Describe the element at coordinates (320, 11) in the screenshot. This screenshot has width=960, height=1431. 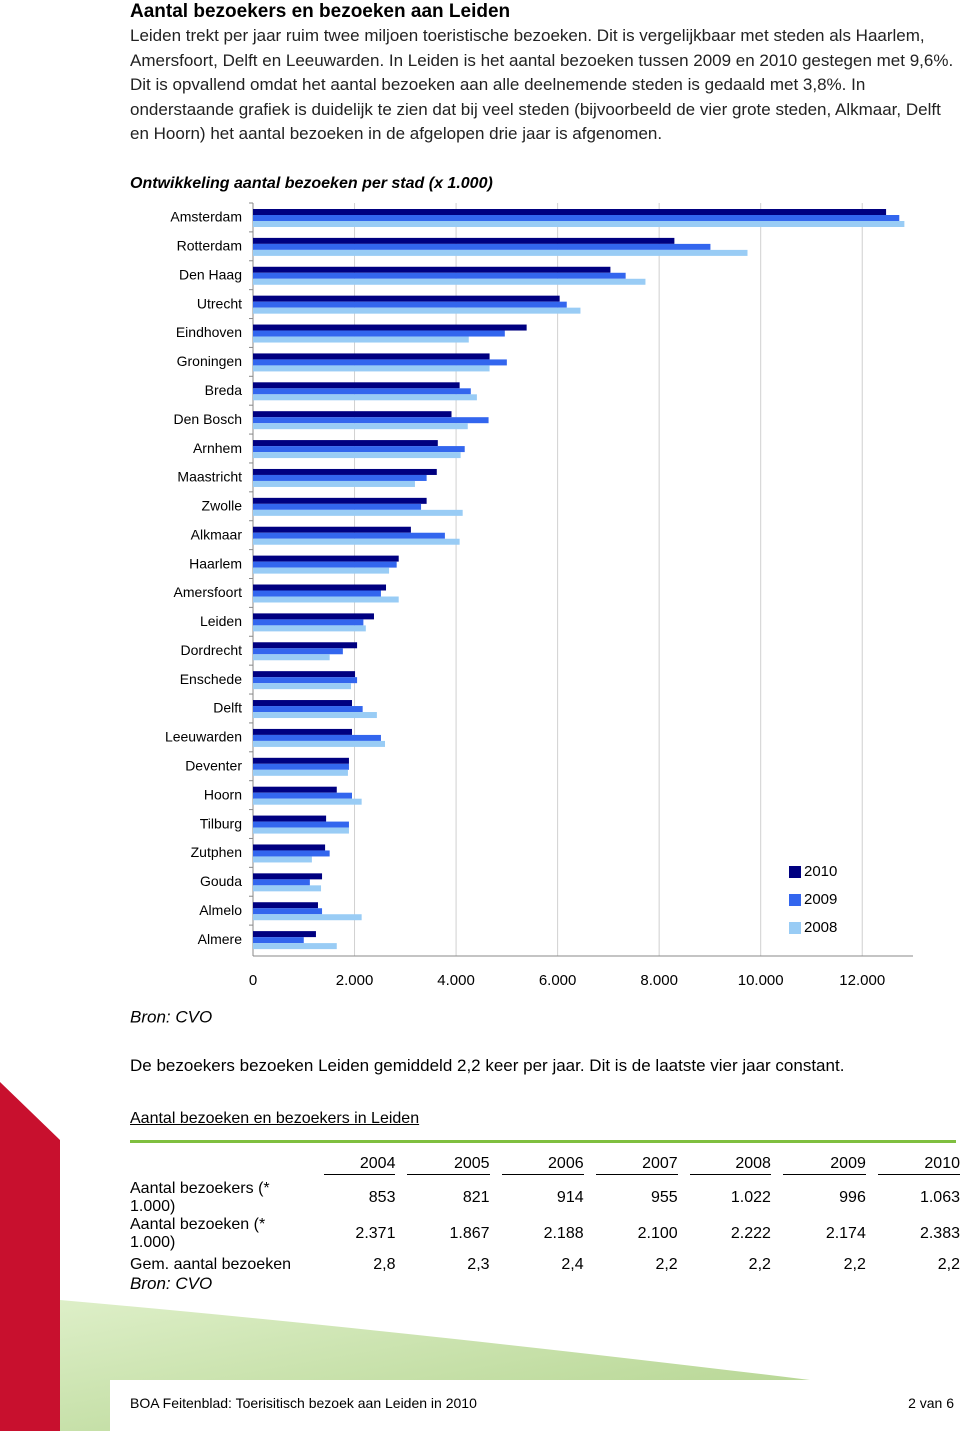
I see `heading: Aantal bezoekers en bezoeken aan Leiden` at that location.